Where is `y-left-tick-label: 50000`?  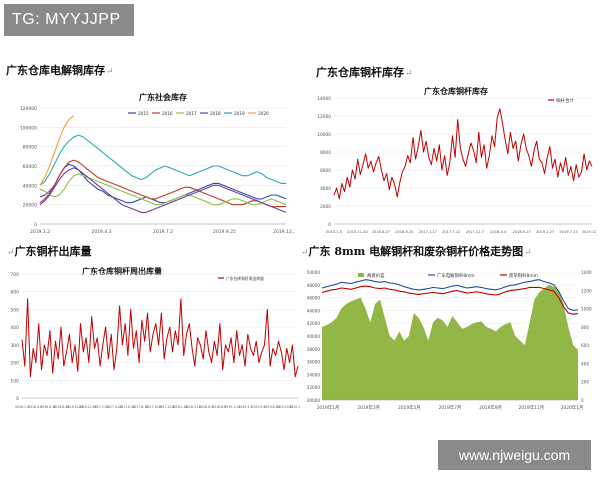
y-left-tick-label: 50000 is located at coordinates (314, 272).